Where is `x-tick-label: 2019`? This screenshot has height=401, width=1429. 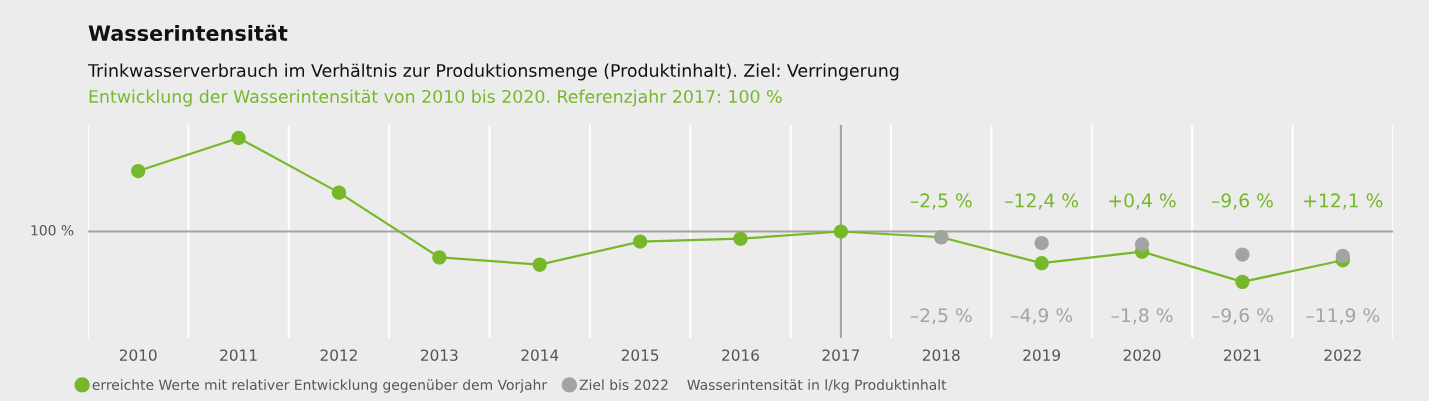
x-tick-label: 2019 is located at coordinates (1042, 355).